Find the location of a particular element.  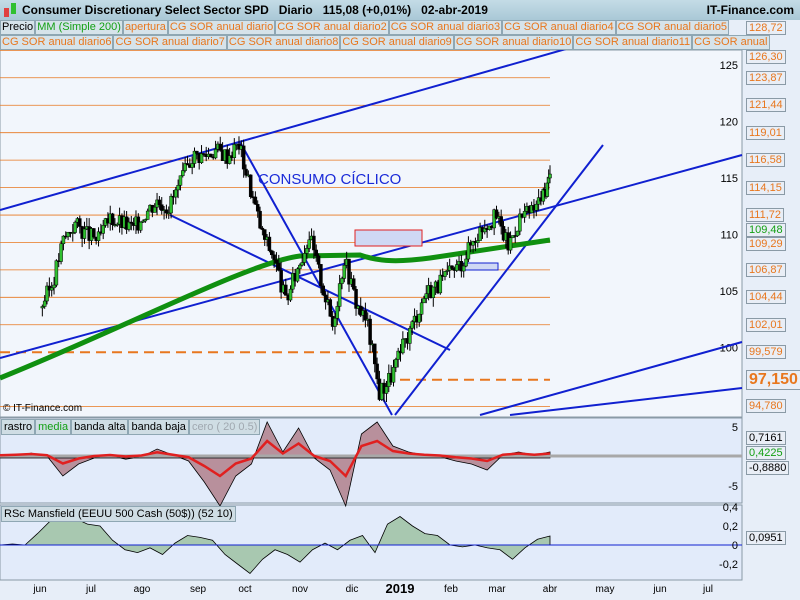

legend-item: Precio is located at coordinates (18, 27).